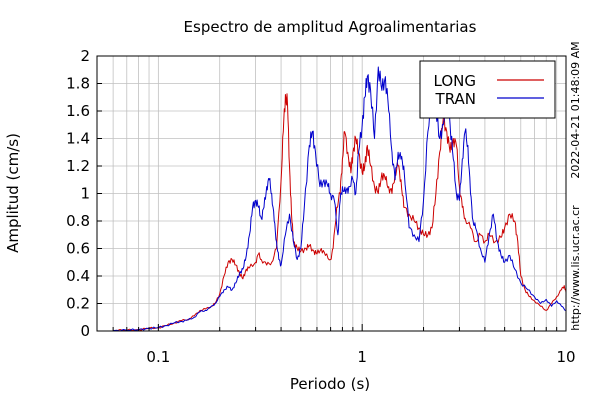 The width and height of the screenshot is (600, 400). I want to click on x-tick-label: 0.1, so click(158, 357).